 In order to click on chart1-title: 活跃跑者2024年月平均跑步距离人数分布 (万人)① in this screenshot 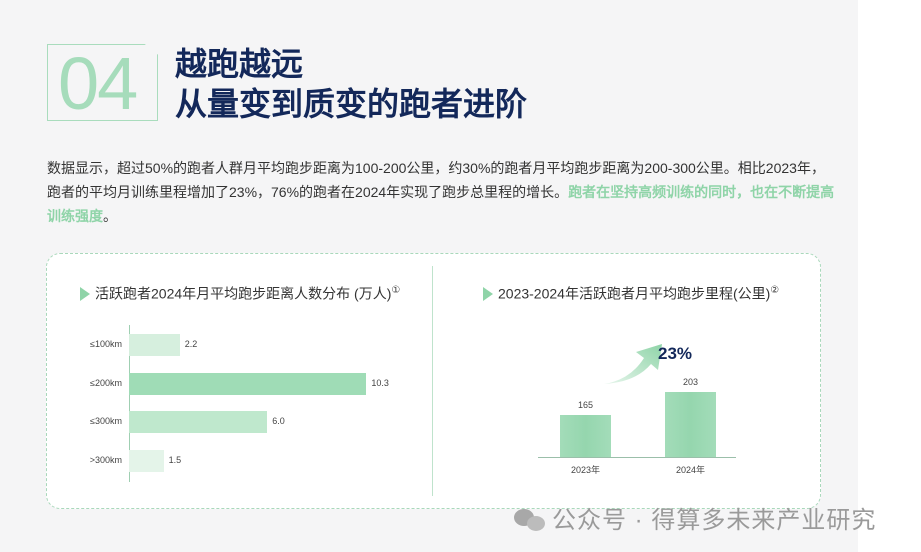, I will do `click(240, 292)`.